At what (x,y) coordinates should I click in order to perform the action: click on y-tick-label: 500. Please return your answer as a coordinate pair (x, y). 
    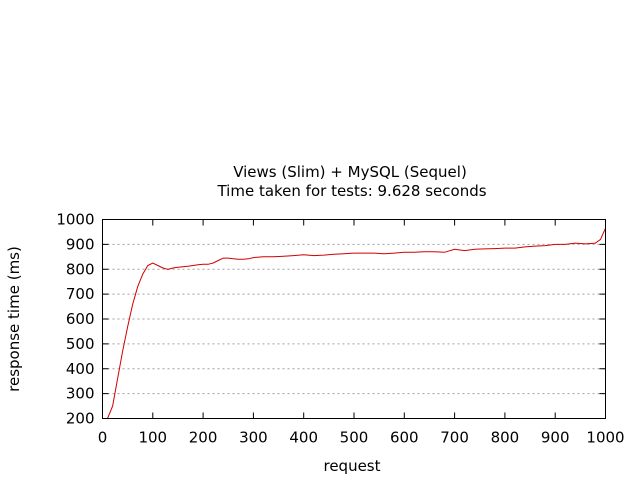
    Looking at the image, I should click on (80, 344).